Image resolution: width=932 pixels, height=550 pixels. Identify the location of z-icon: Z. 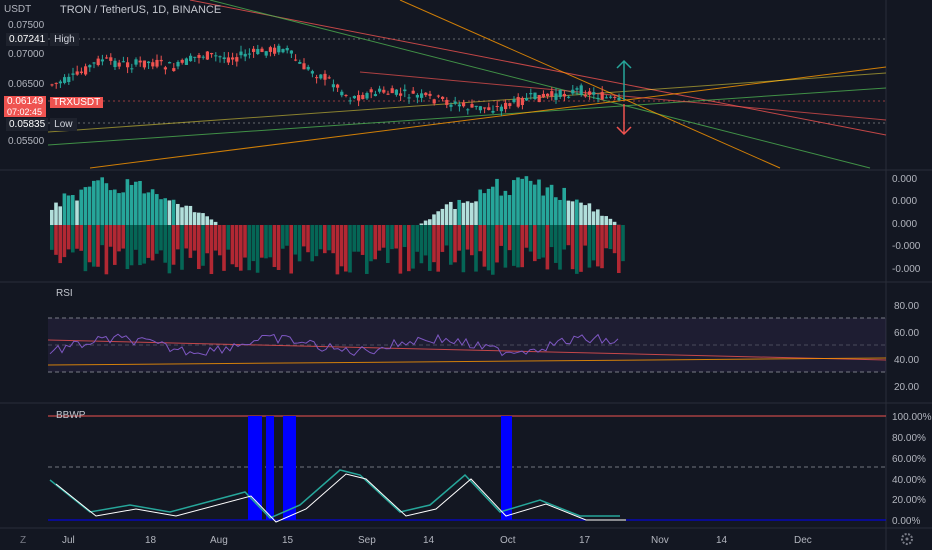
(23, 540).